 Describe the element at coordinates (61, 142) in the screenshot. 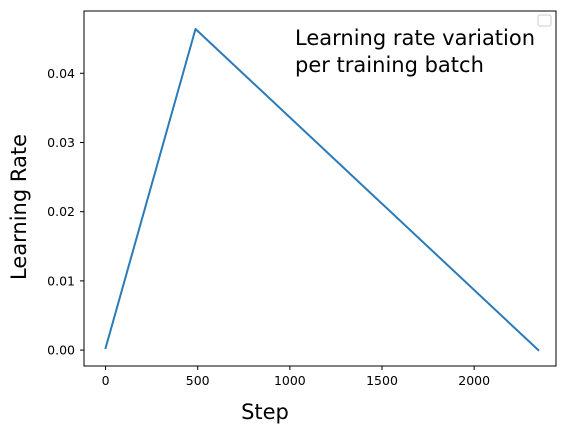

I see `y-tick-label: 0.03` at that location.